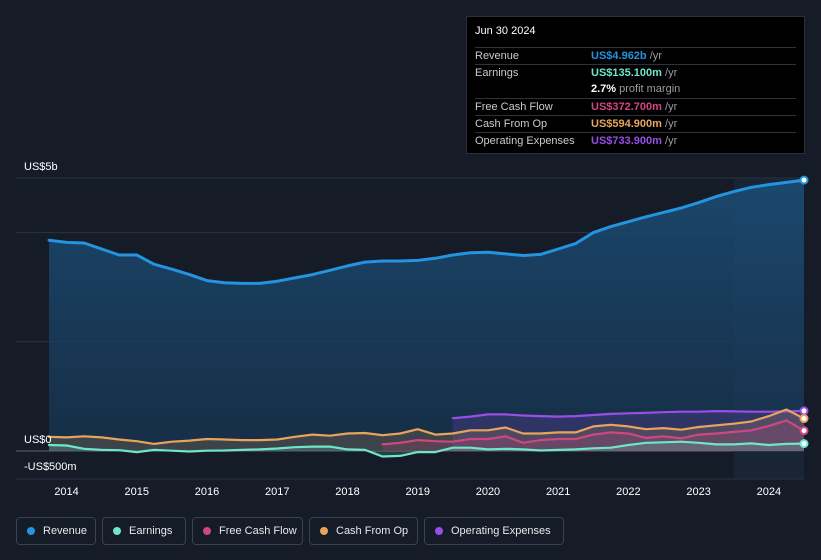  What do you see at coordinates (65, 531) in the screenshot?
I see `legend-label: Revenue` at bounding box center [65, 531].